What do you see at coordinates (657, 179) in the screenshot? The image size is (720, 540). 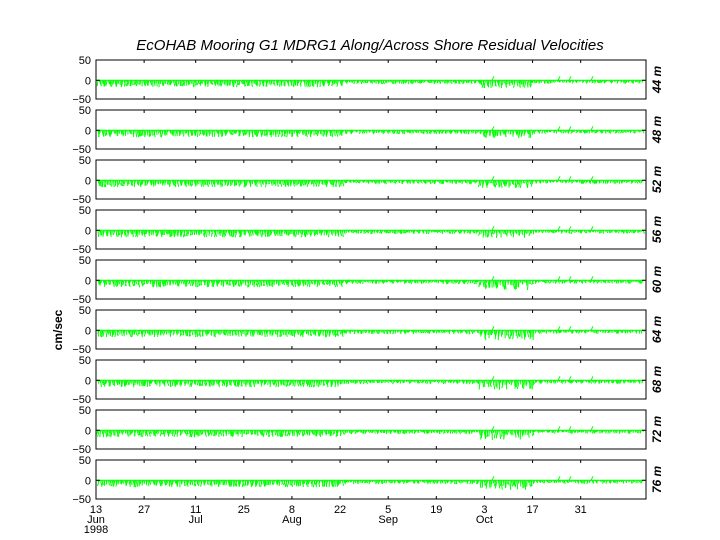 I see `depth-label: 52 m` at bounding box center [657, 179].